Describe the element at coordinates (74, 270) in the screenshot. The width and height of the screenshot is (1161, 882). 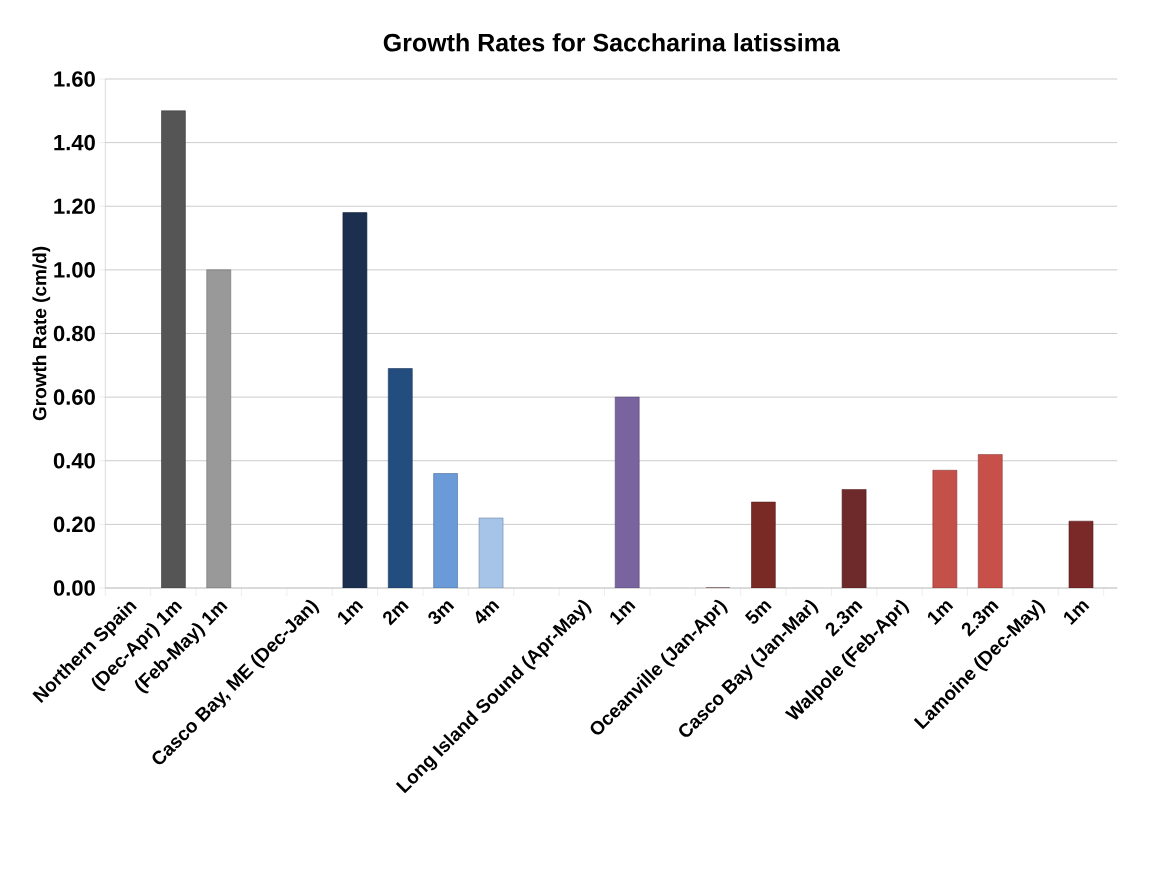
I see `y-tick-label: 1.00` at that location.